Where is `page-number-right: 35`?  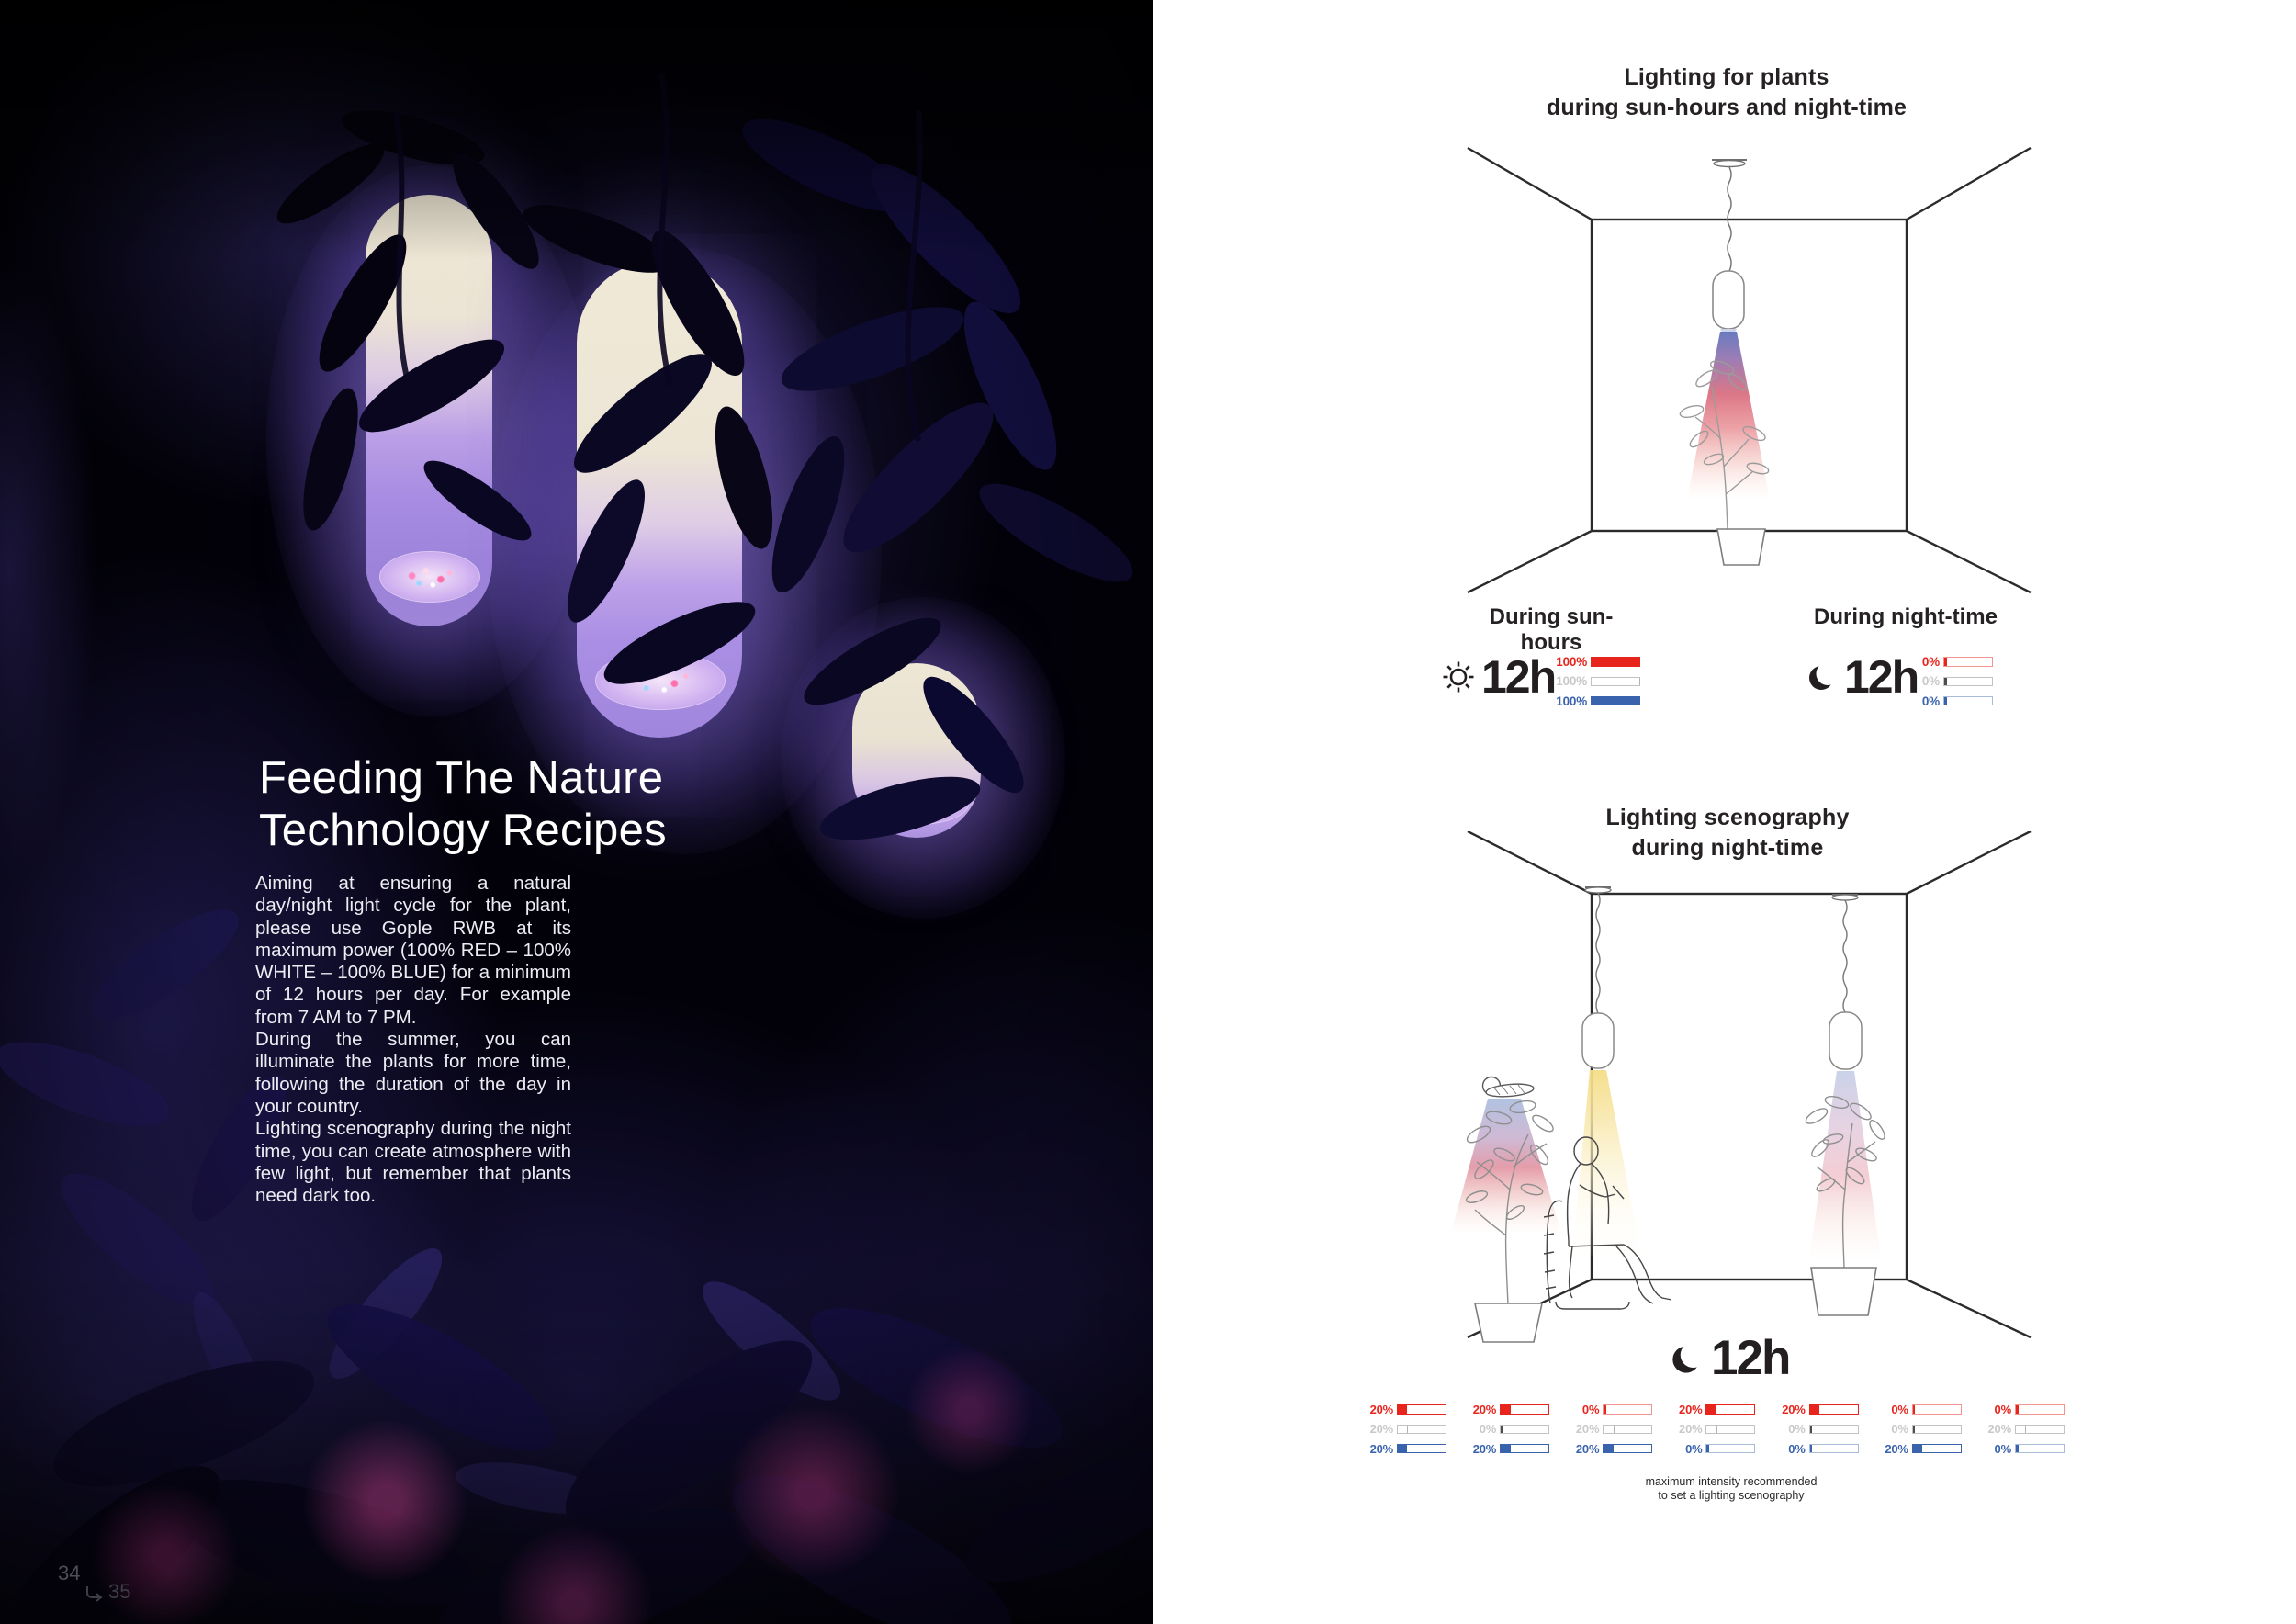
page-number-right: 35 is located at coordinates (120, 1591).